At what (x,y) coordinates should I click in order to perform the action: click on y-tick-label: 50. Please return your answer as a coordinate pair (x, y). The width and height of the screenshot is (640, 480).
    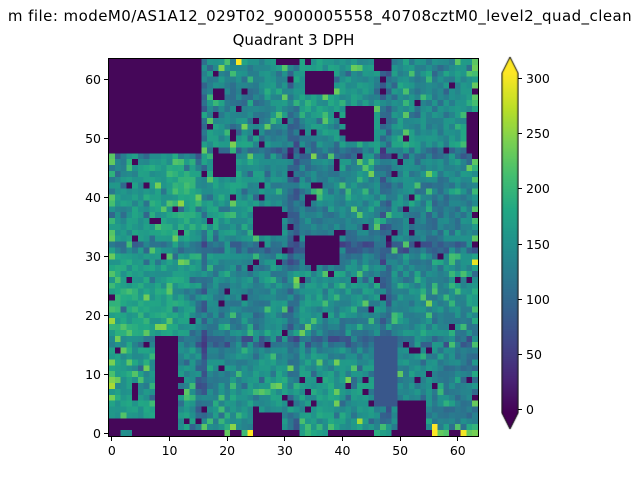
    Looking at the image, I should click on (93, 139).